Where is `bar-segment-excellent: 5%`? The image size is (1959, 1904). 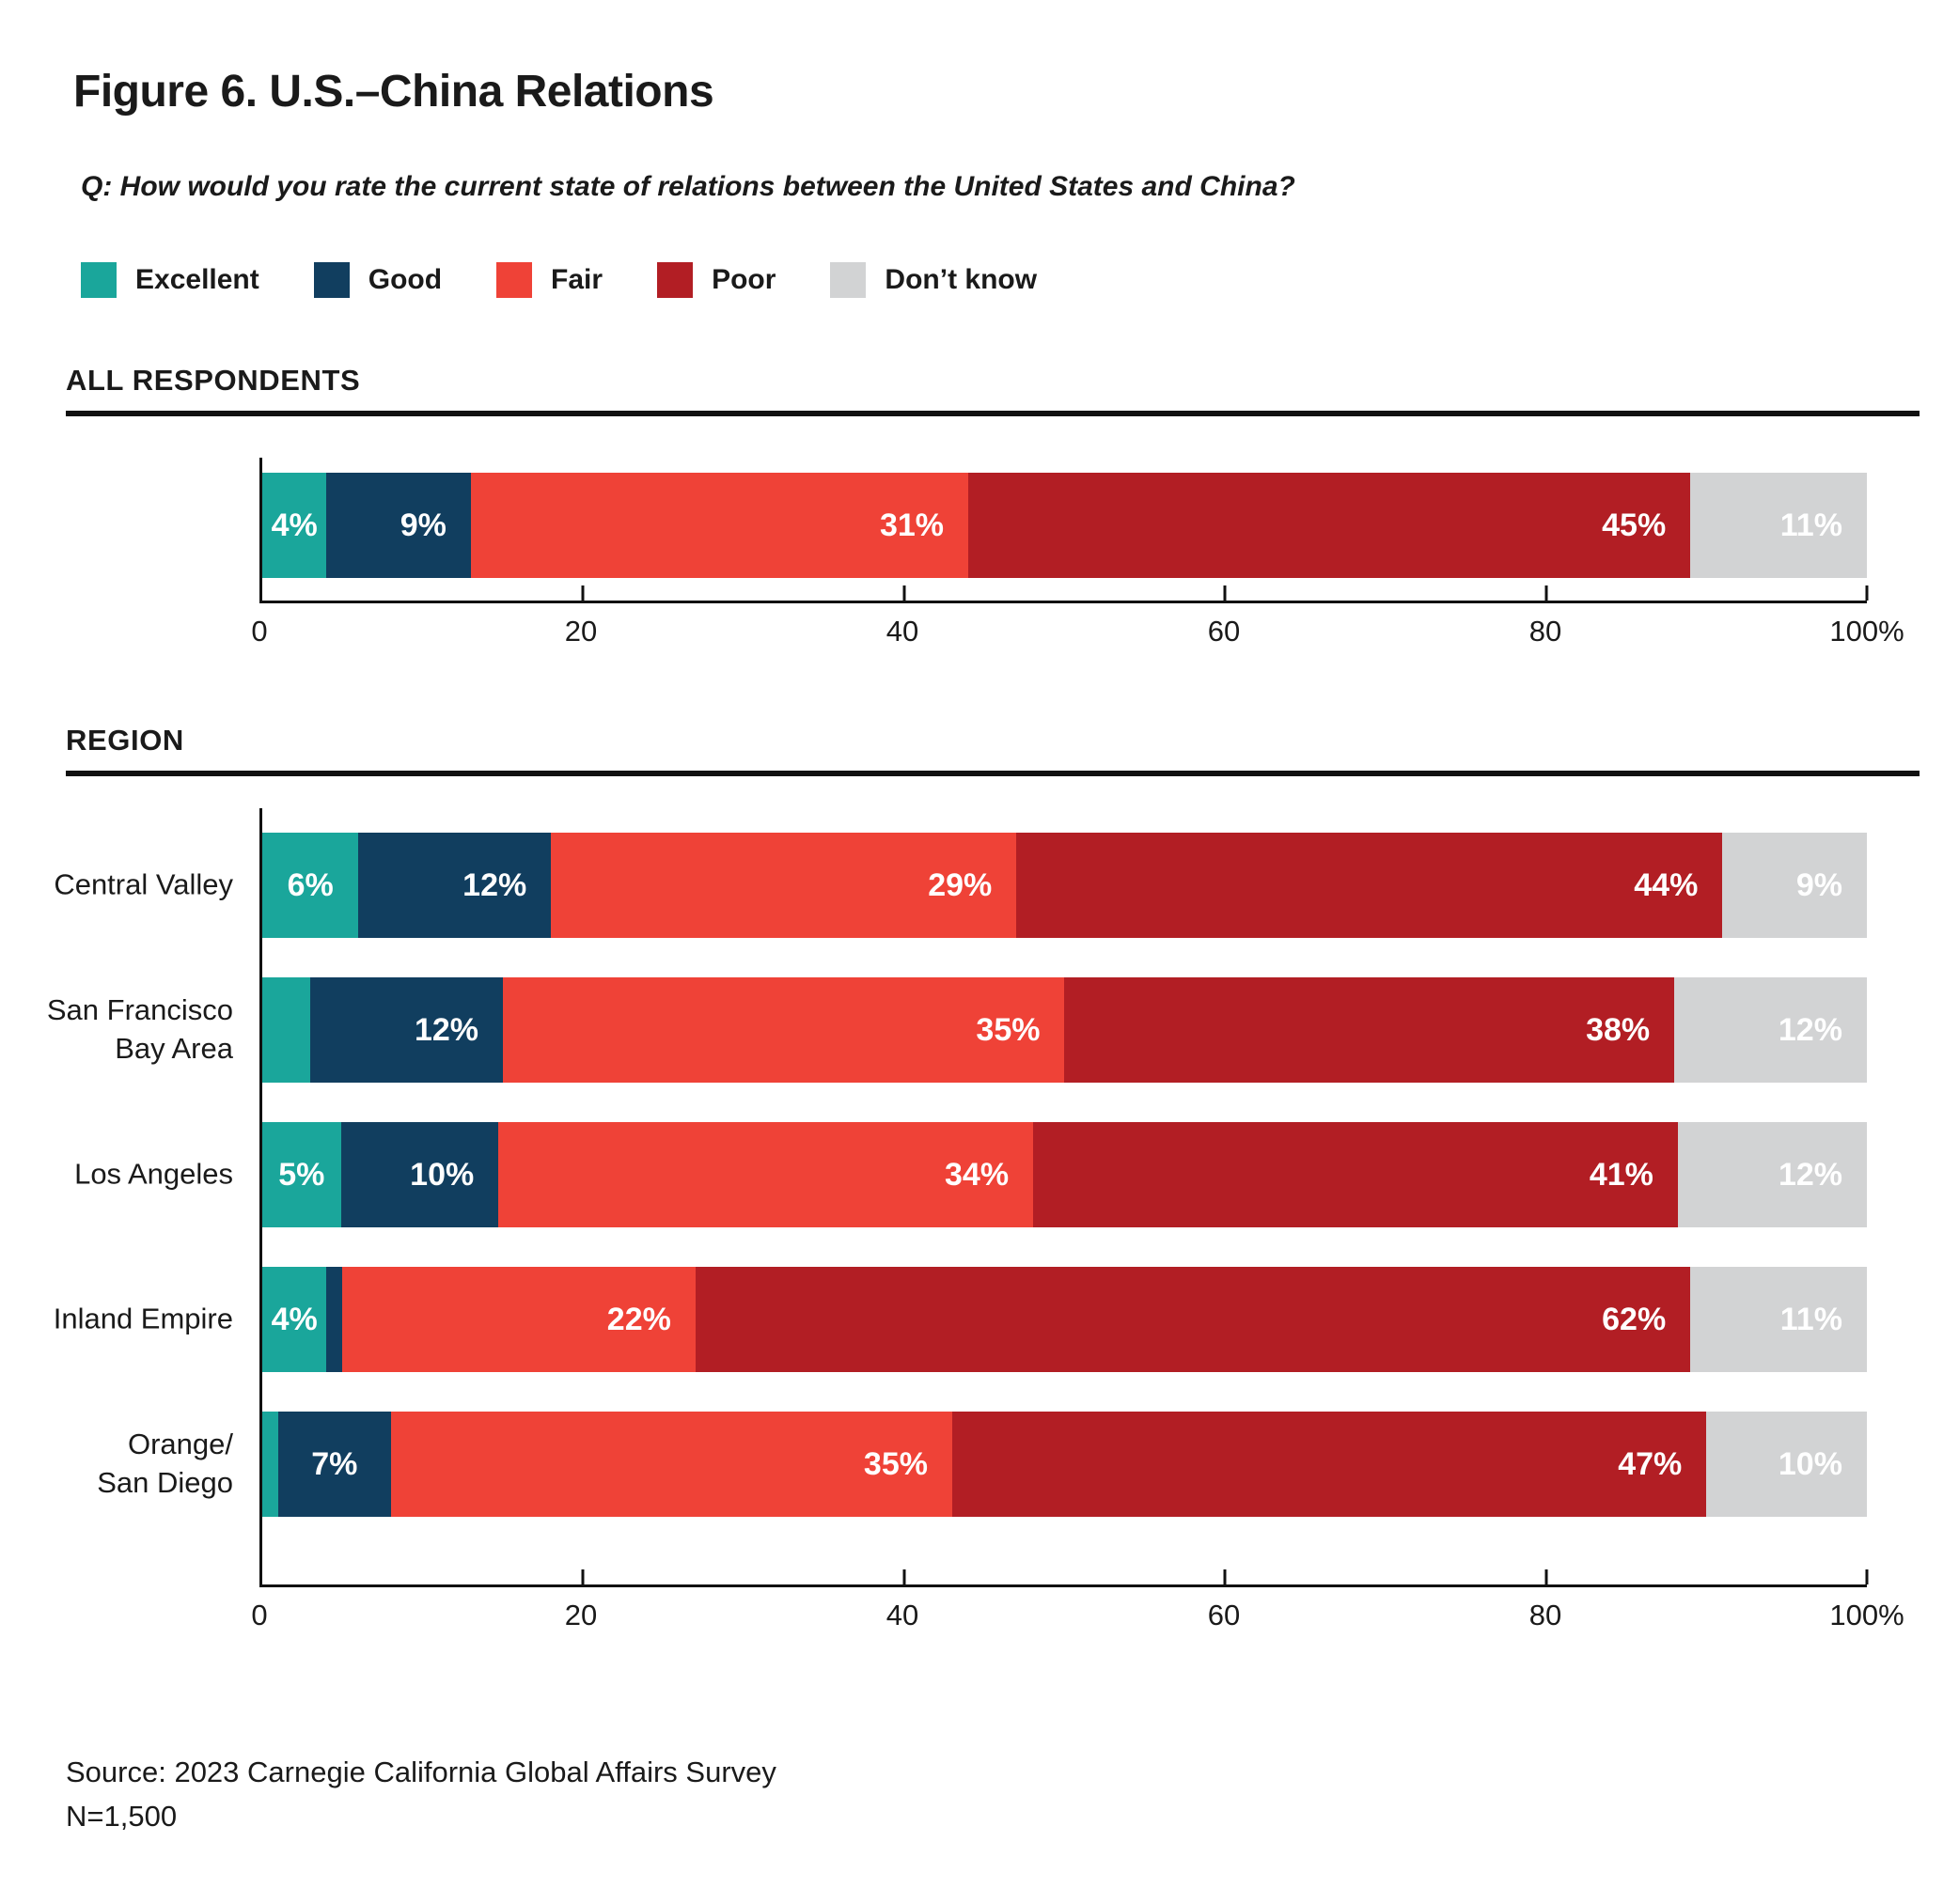 bar-segment-excellent: 5% is located at coordinates (301, 1175).